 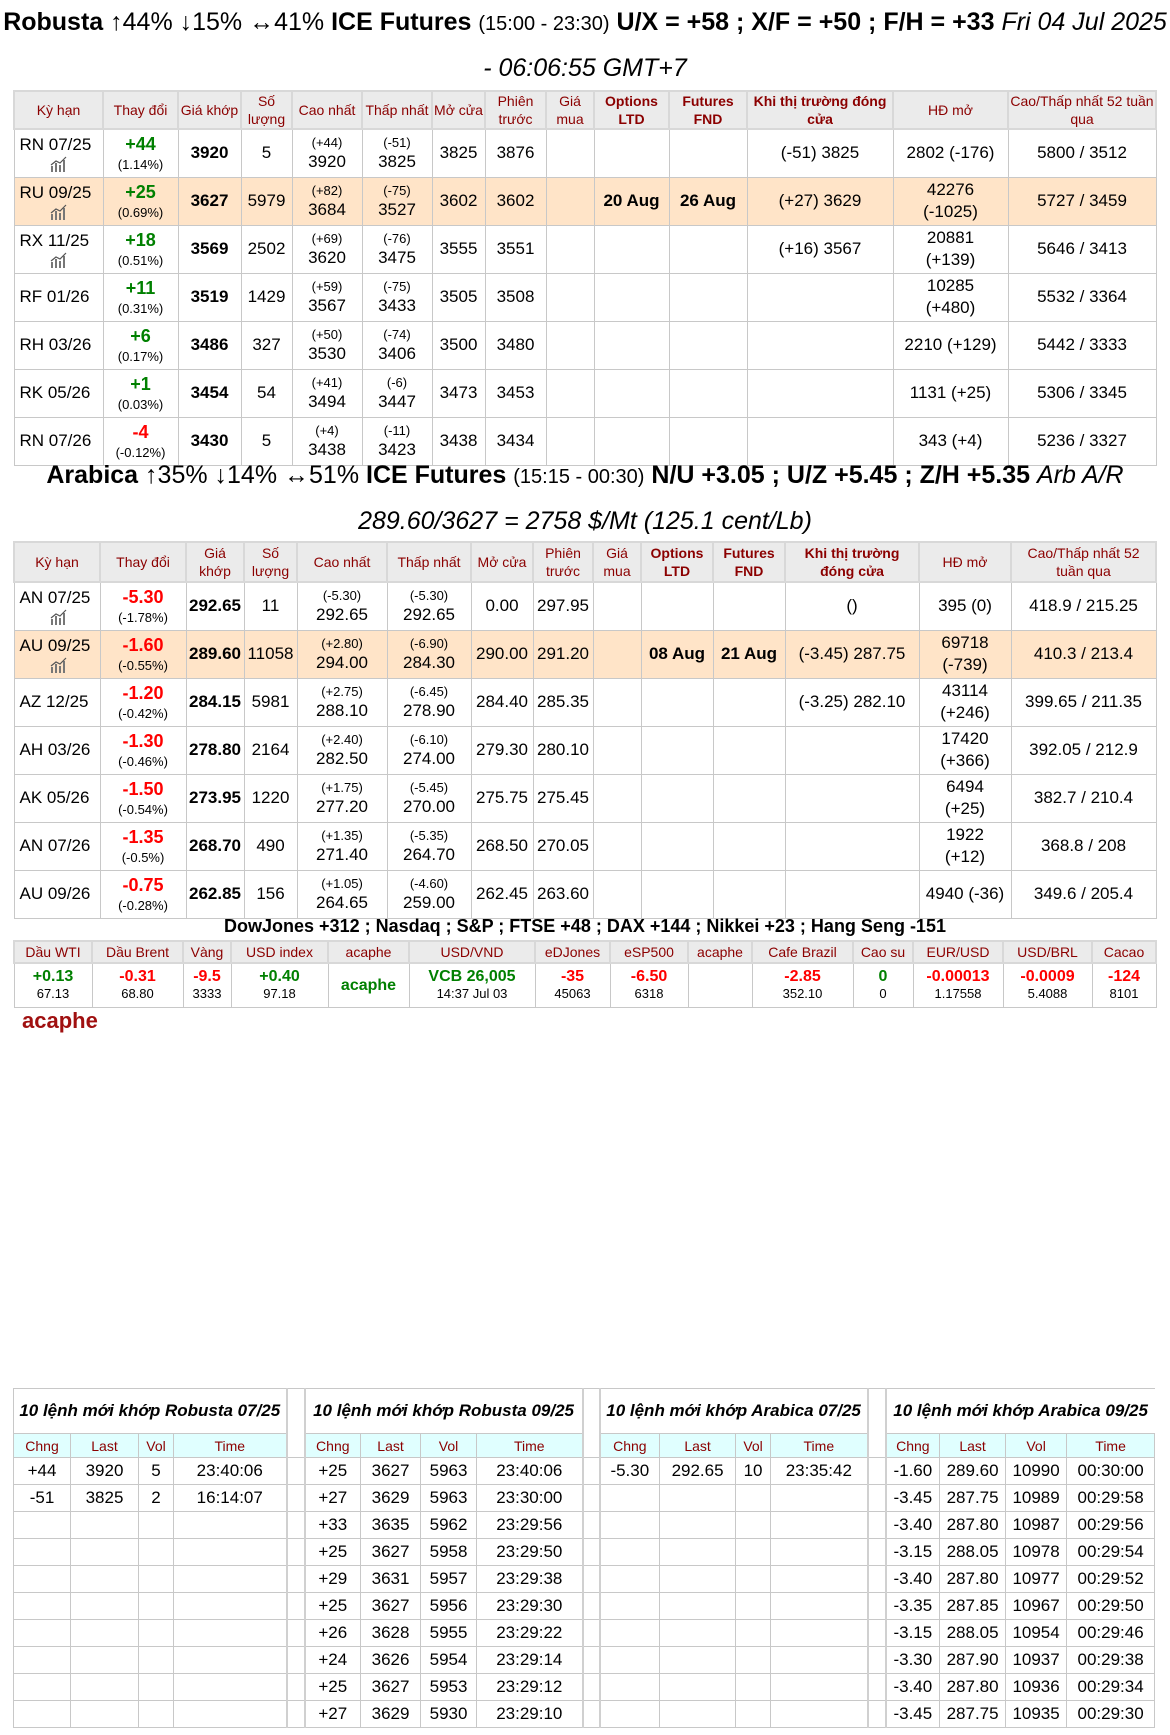 What do you see at coordinates (140, 165) in the screenshot?
I see `change-percent: (1.14%)` at bounding box center [140, 165].